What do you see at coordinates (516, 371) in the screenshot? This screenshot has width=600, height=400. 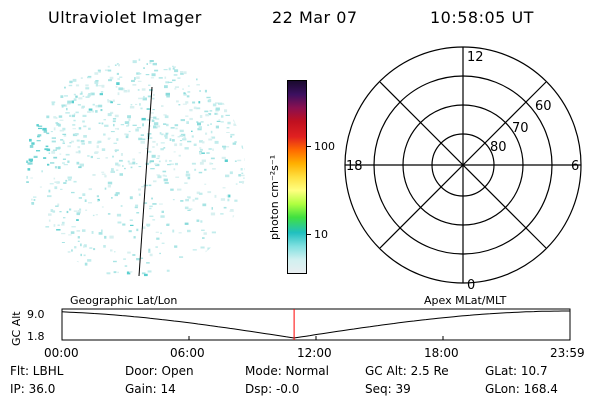 I see `glat-readout: GLat: 10.7` at bounding box center [516, 371].